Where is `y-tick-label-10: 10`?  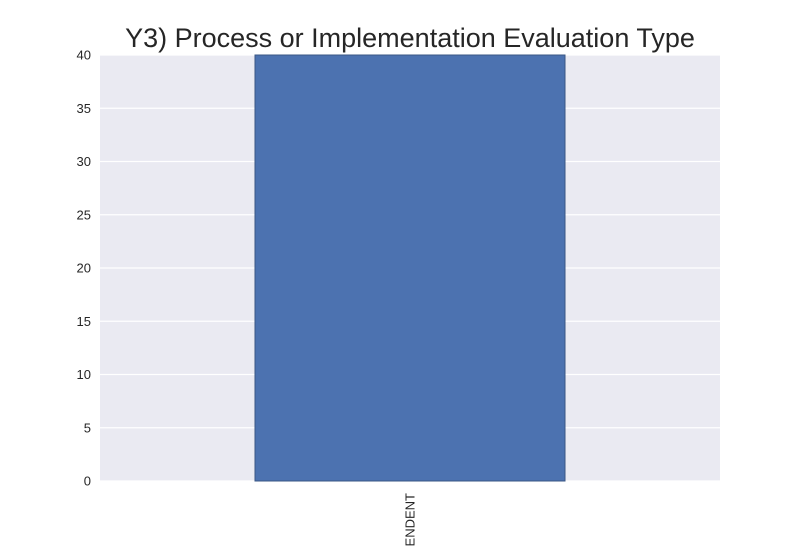
y-tick-label-10: 10 is located at coordinates (84, 374).